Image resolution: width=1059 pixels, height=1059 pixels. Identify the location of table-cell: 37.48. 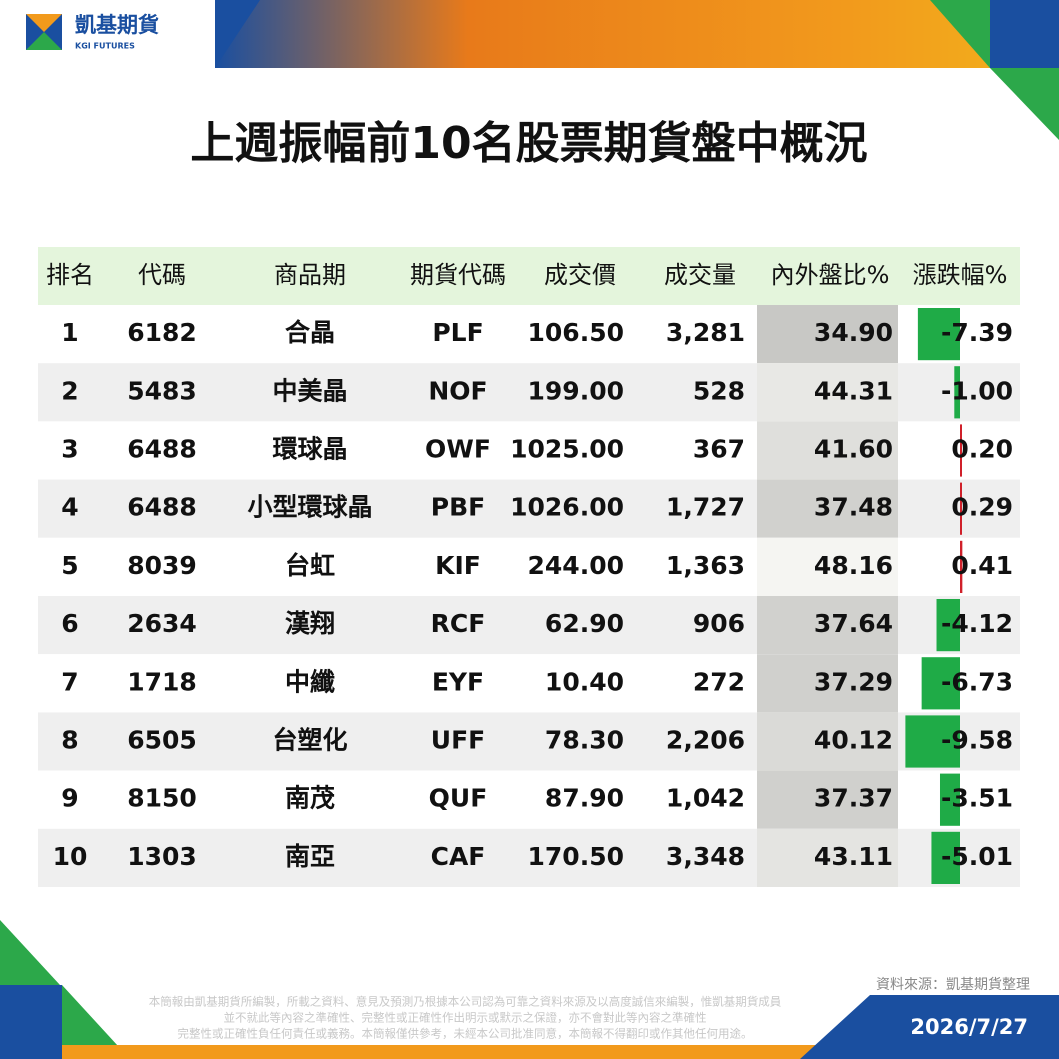
(853, 507).